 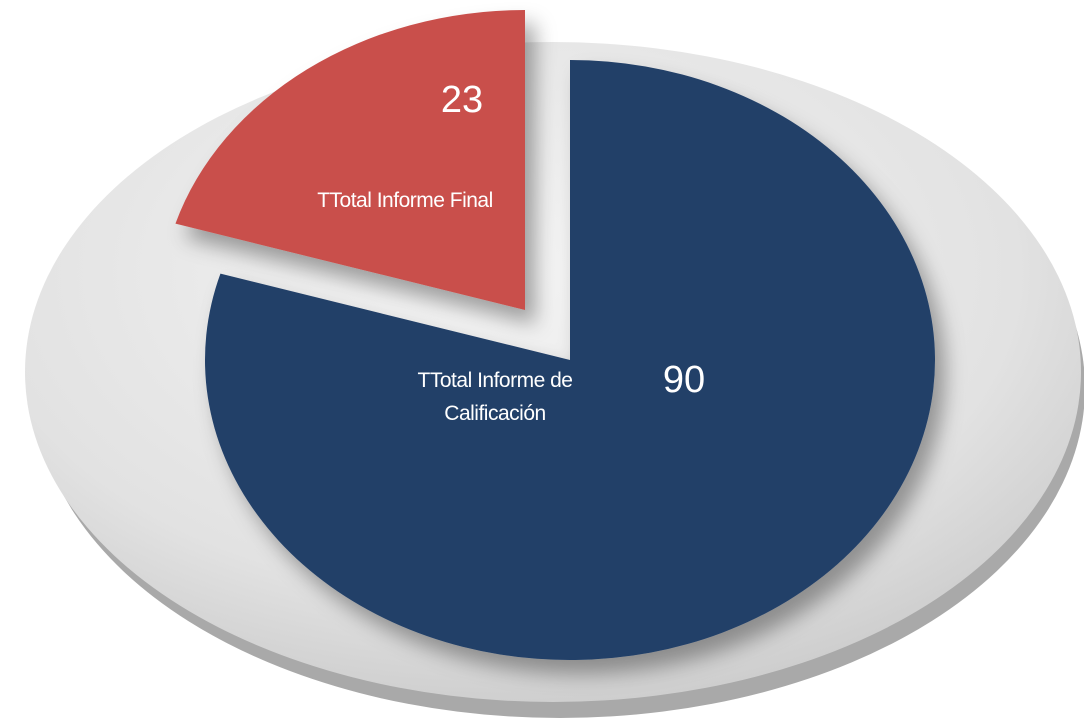 I want to click on value-label: 23, so click(x=462, y=100).